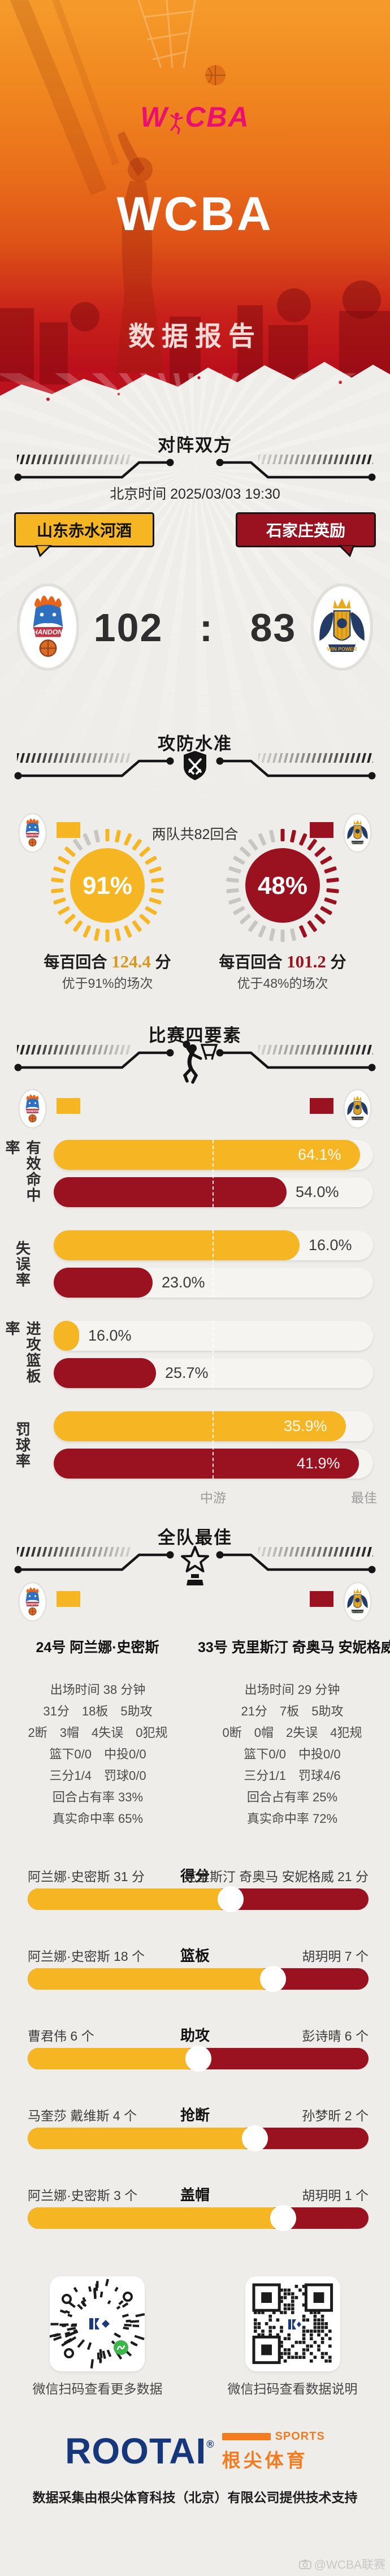  What do you see at coordinates (136, 2451) in the screenshot?
I see `brand-wordmark: ROOTAI` at bounding box center [136, 2451].